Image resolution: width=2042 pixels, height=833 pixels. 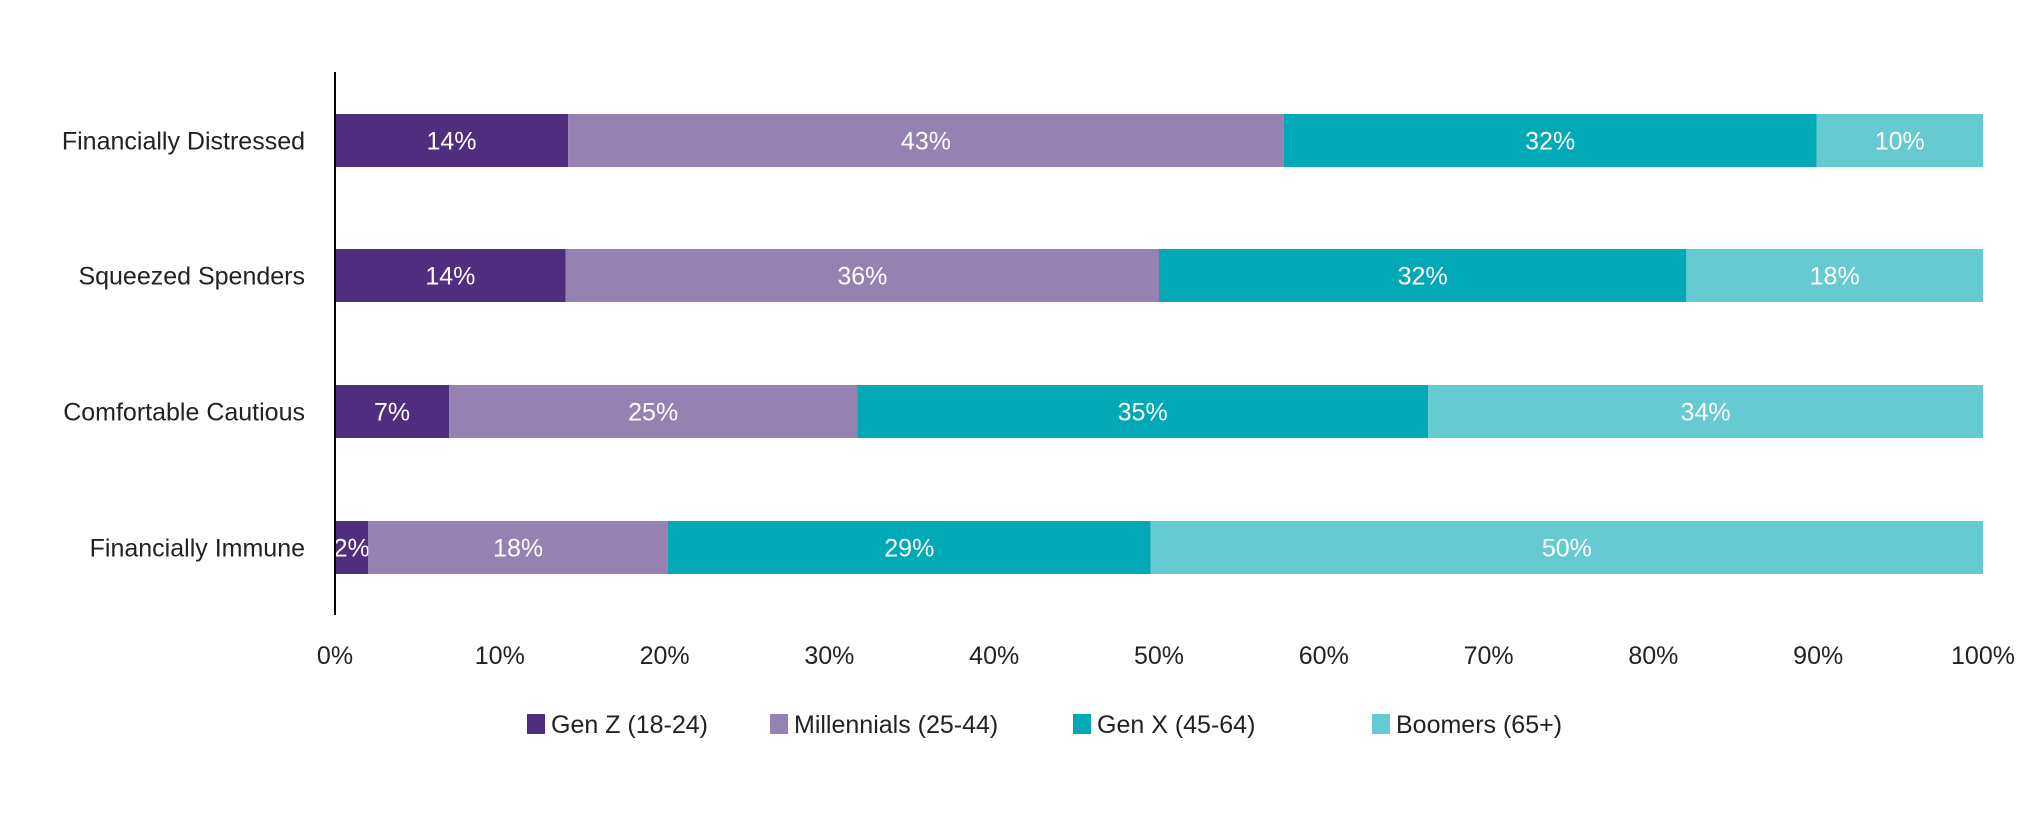 I want to click on x-tick-label: 30%, so click(x=829, y=656).